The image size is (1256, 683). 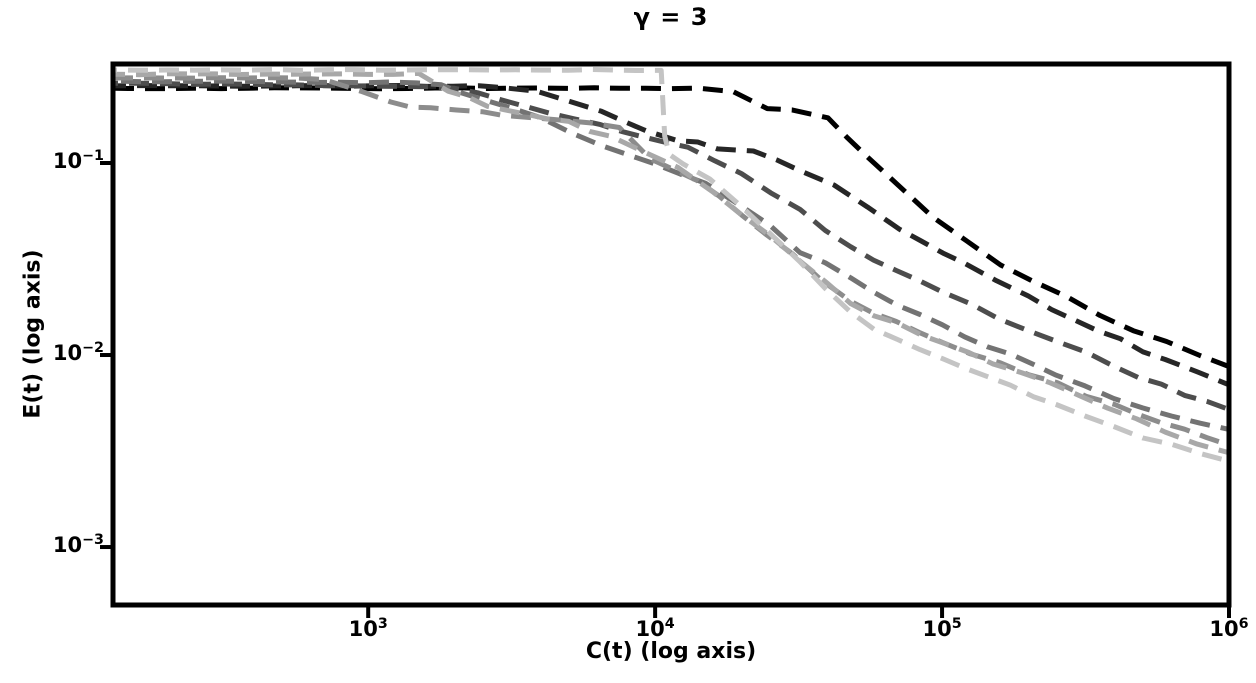 I want to click on chart-title: γ = 3, so click(x=671, y=17).